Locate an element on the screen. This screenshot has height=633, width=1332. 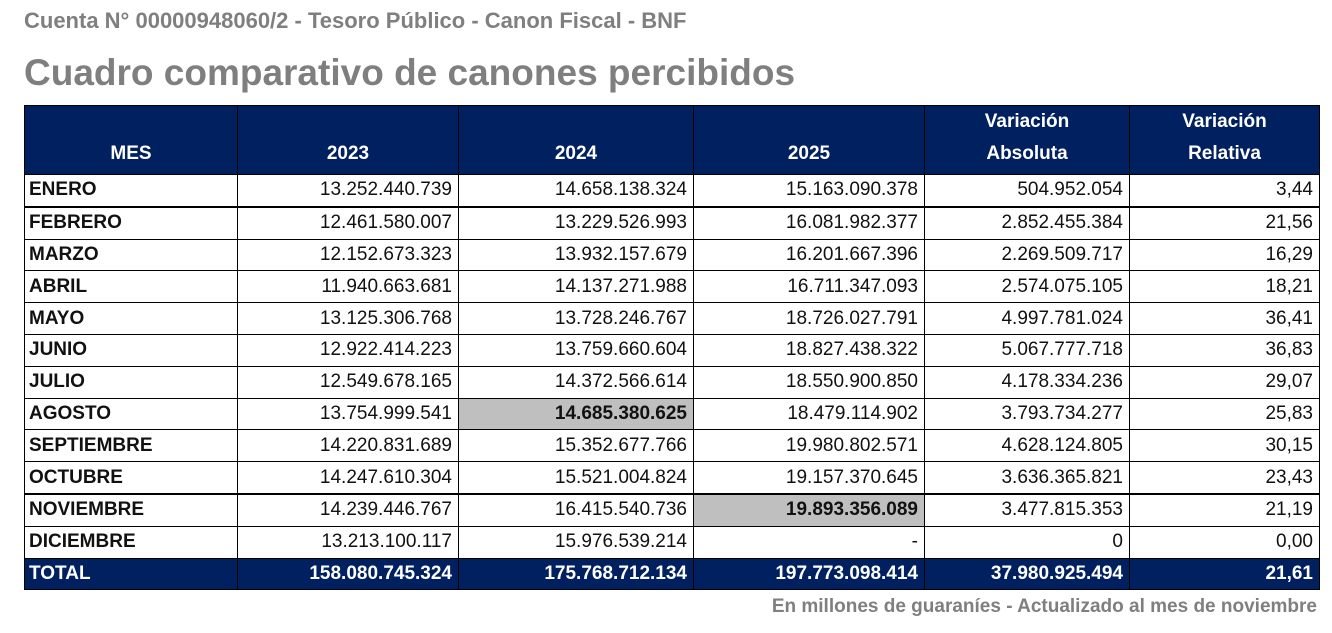
value-cell-var-rel: 18,21 is located at coordinates (1224, 287).